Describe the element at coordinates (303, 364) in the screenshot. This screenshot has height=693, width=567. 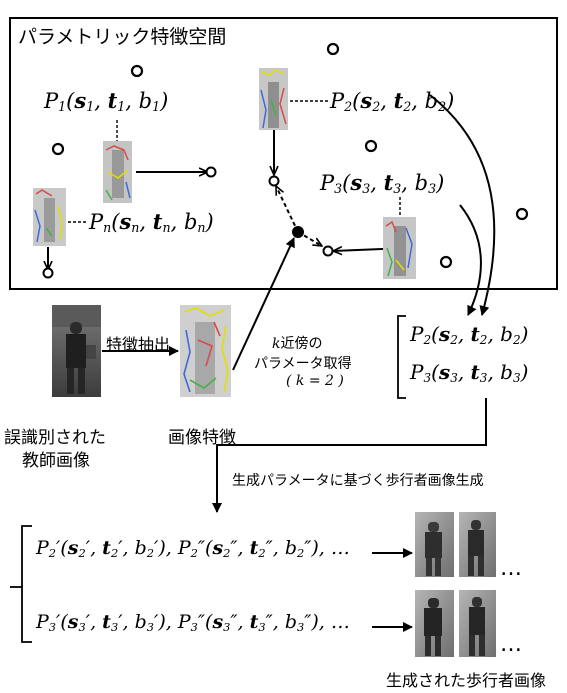
I see `knn-label-line2: パラメータ取得` at that location.